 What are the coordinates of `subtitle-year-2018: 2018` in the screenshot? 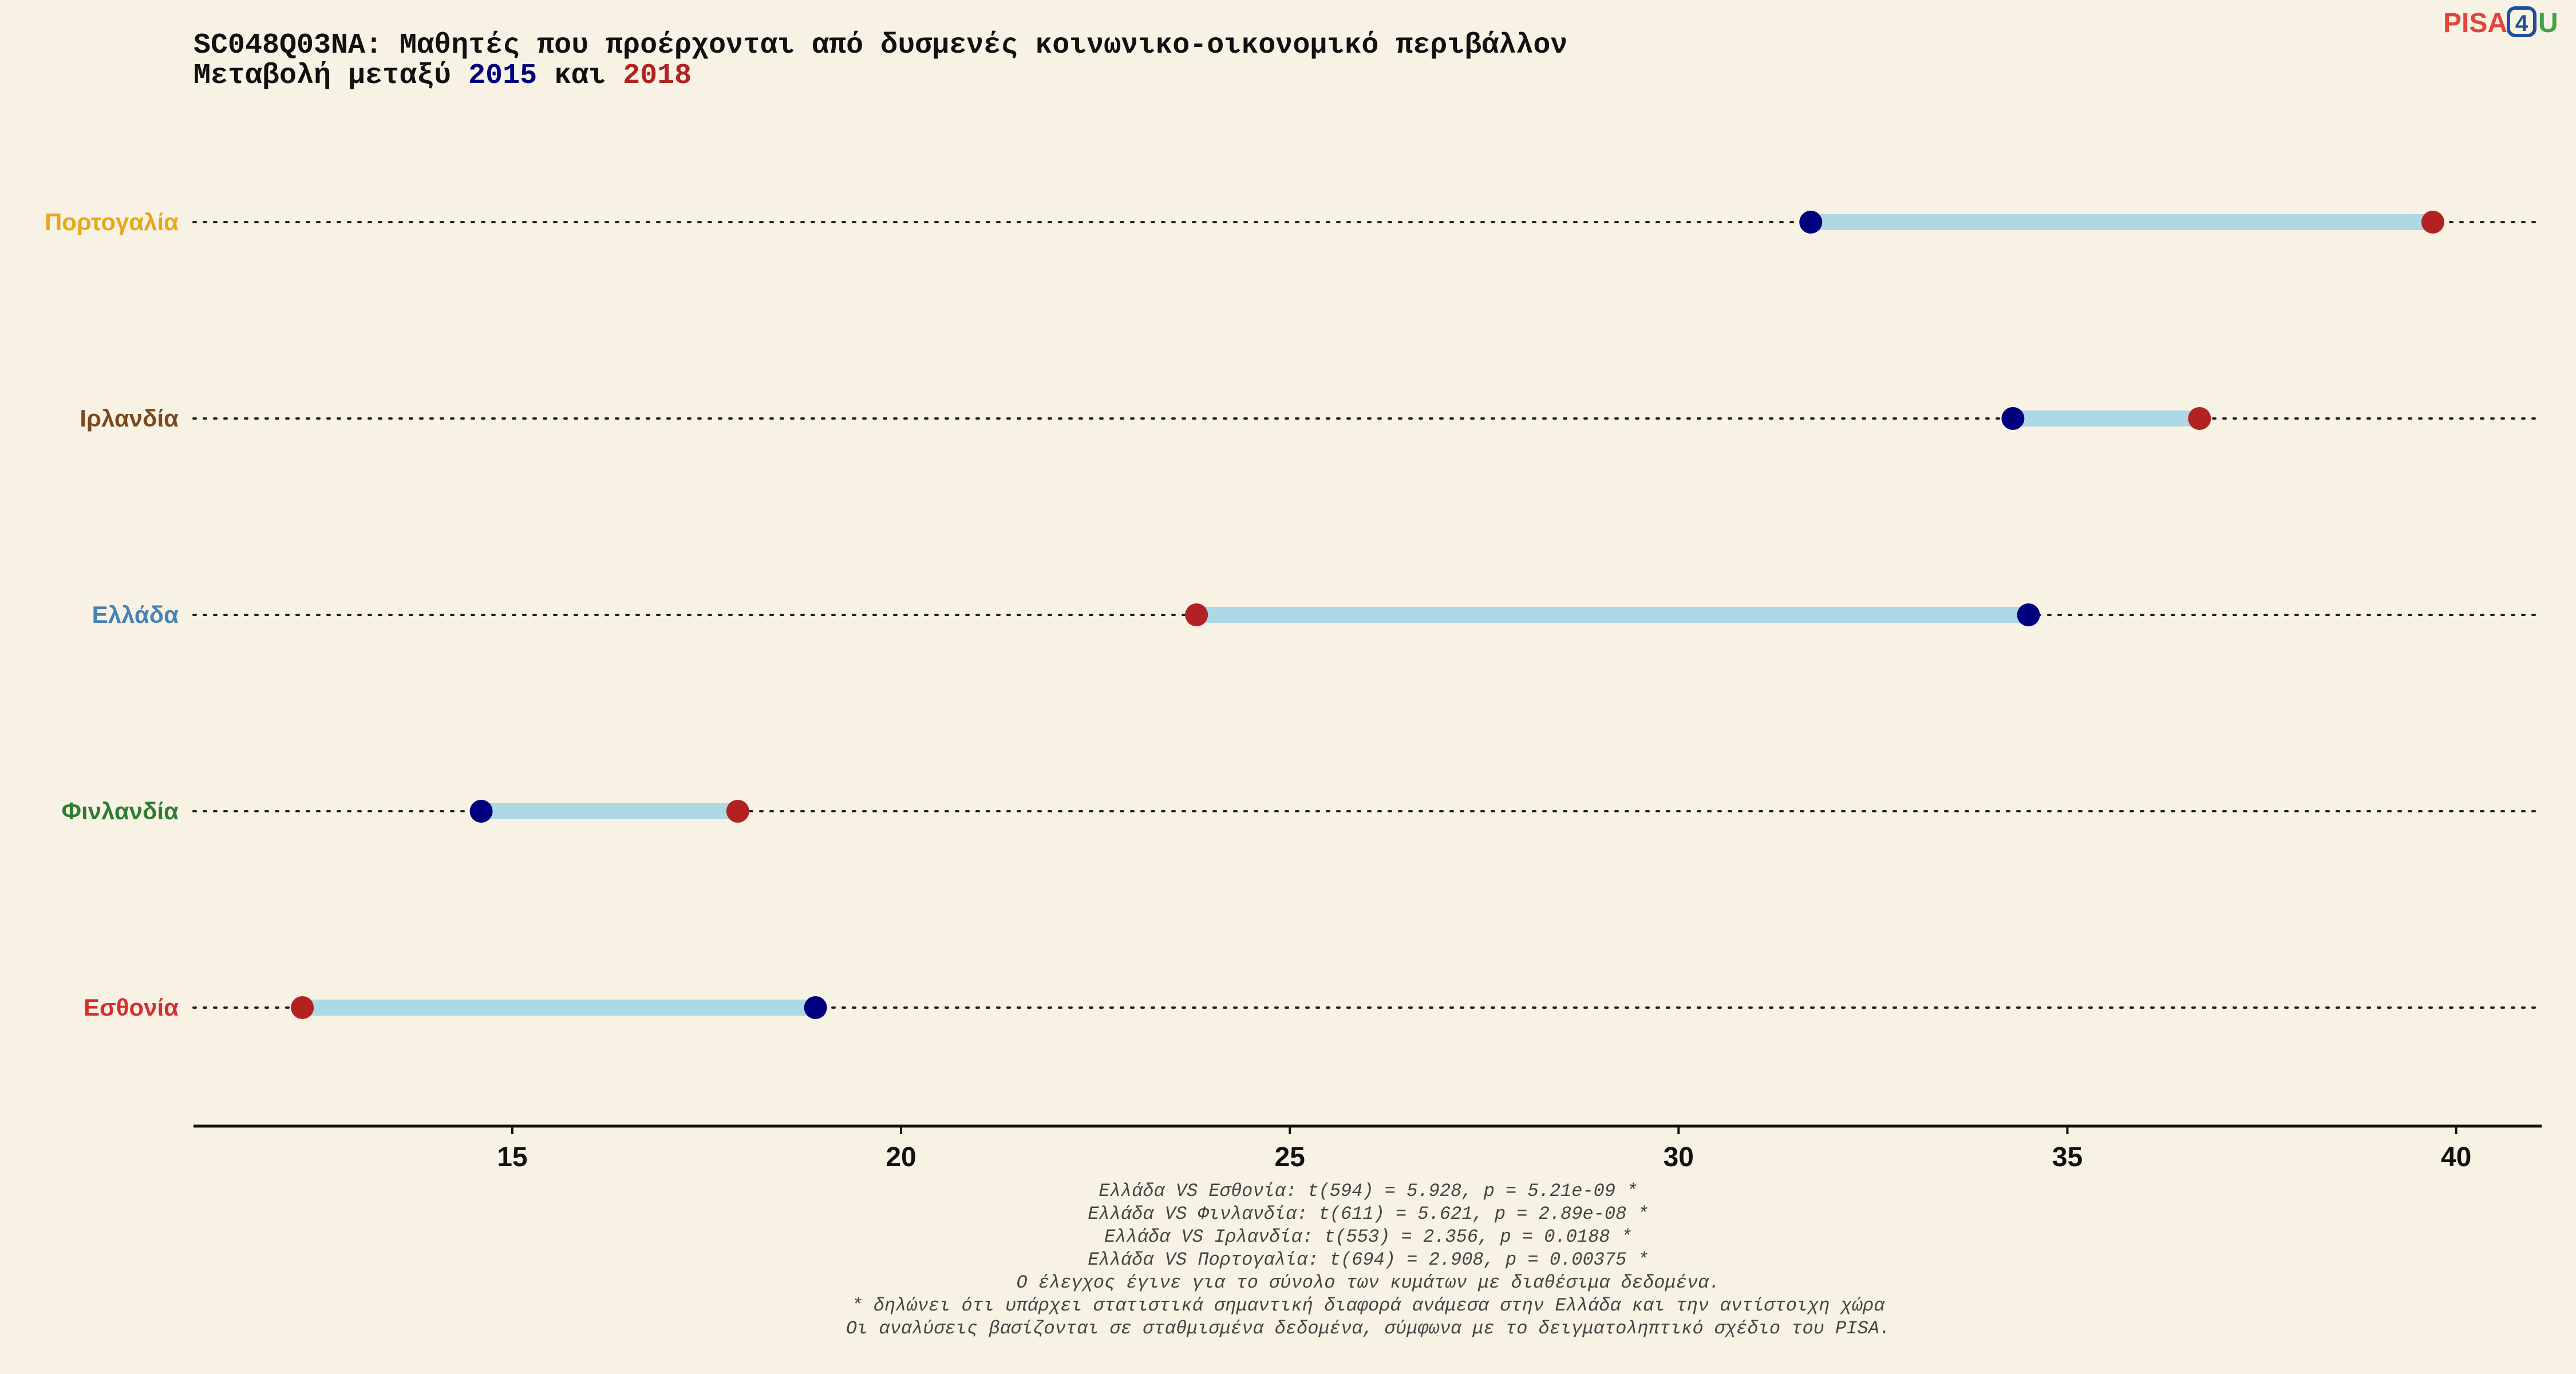 It's located at (657, 76).